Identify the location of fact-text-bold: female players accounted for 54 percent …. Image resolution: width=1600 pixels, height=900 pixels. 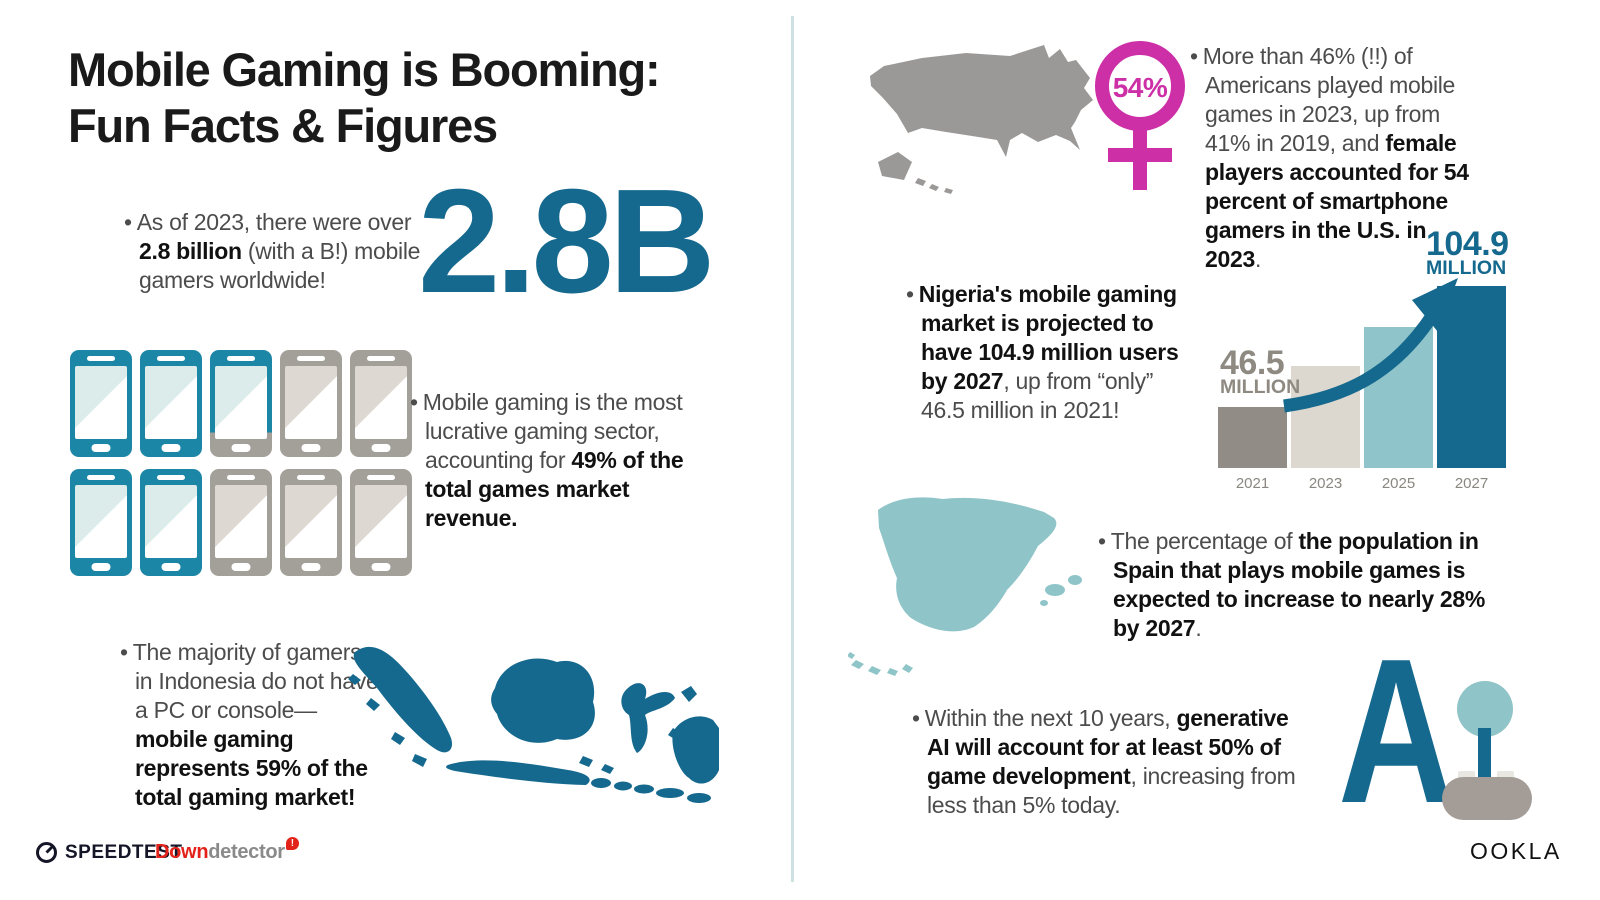
(1337, 200).